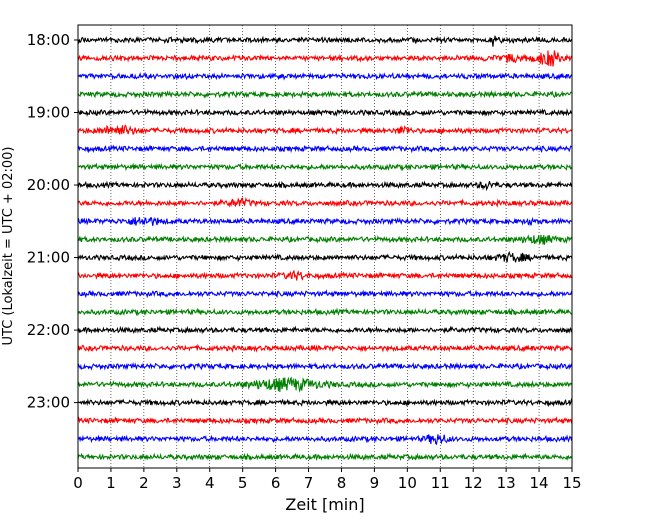  What do you see at coordinates (48, 40) in the screenshot?
I see `y-tick-label: 18:00` at bounding box center [48, 40].